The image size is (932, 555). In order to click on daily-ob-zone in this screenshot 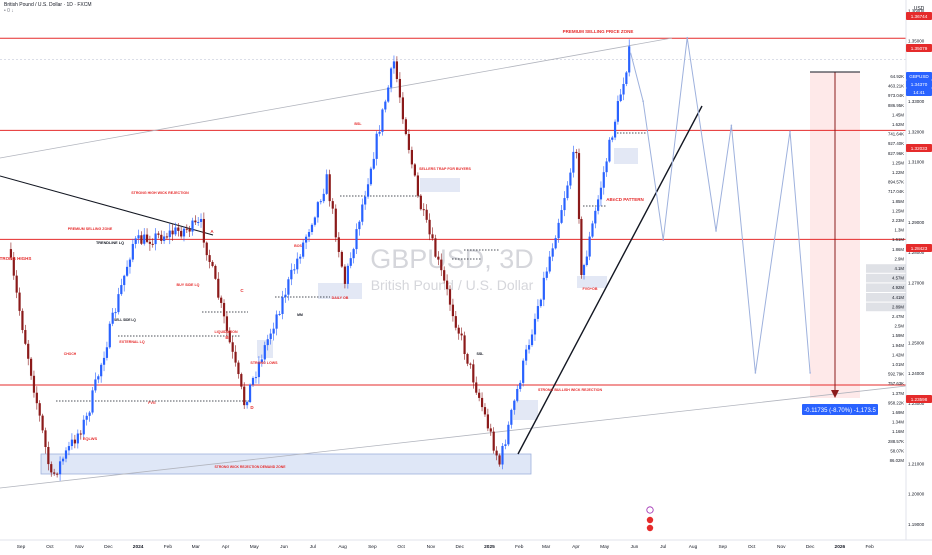, I will do `click(340, 291)`.